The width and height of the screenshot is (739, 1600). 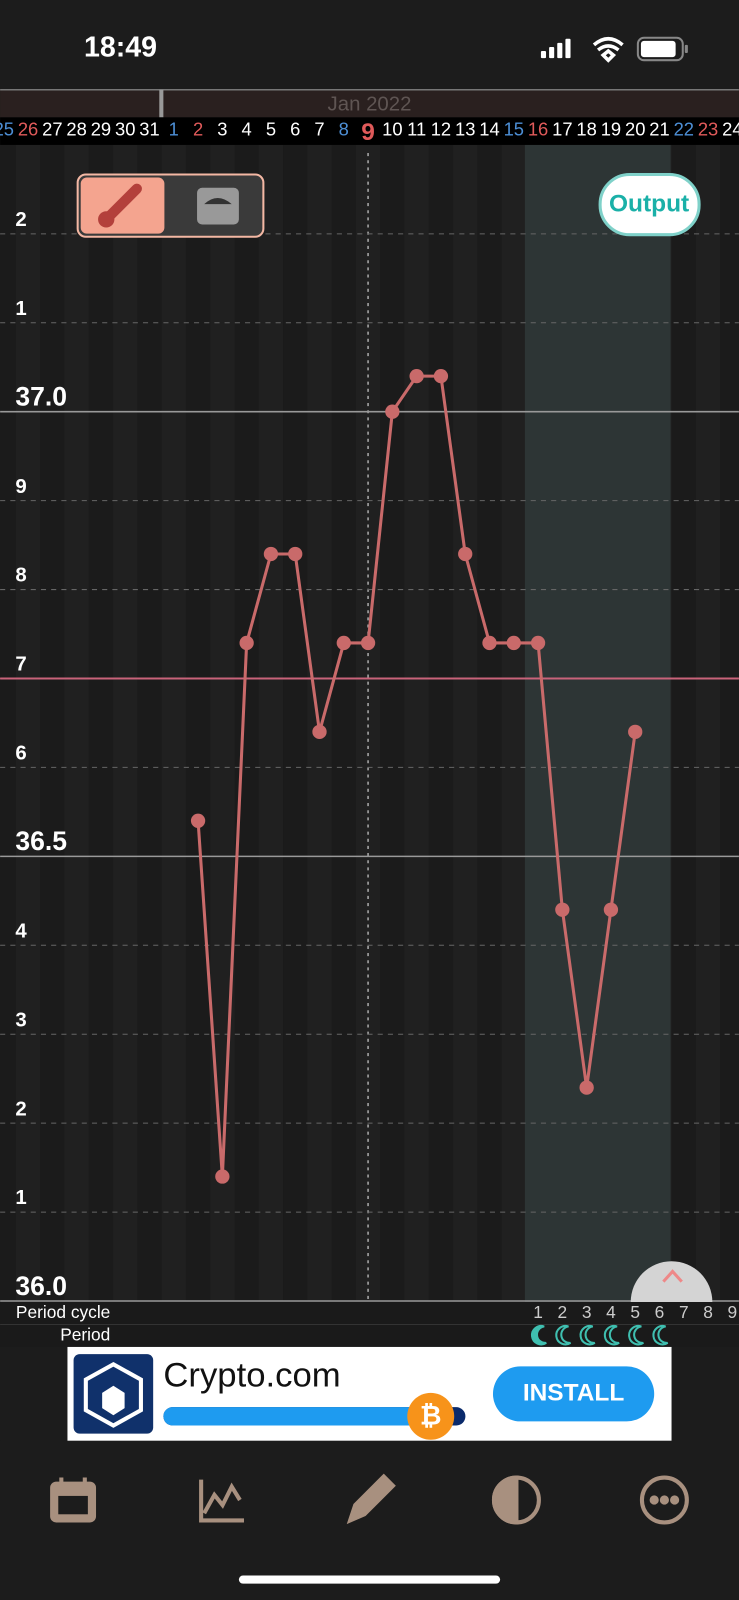 What do you see at coordinates (170, 205) in the screenshot?
I see `mode-toggle` at bounding box center [170, 205].